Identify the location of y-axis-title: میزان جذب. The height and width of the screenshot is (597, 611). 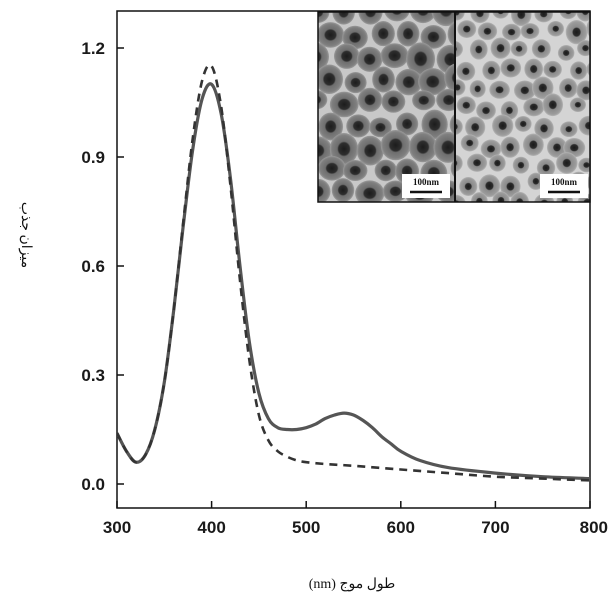
(25, 235).